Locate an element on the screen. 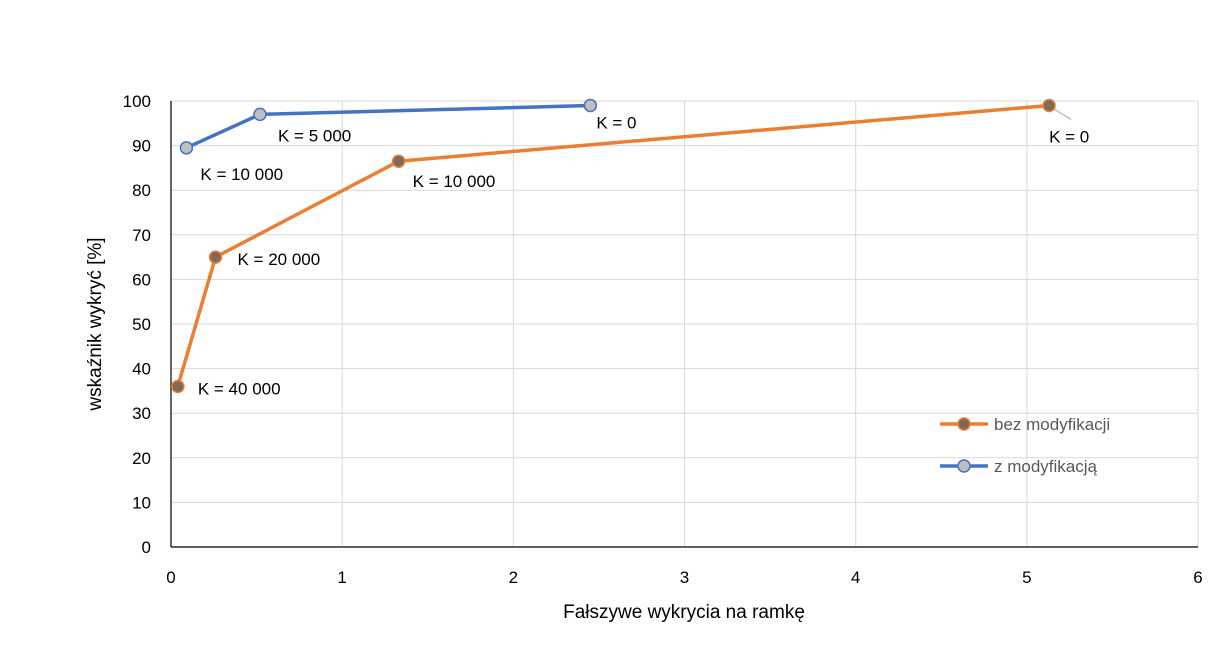 The height and width of the screenshot is (647, 1211). y-axis-title: wskaźnik wykryć [%] is located at coordinates (95, 324).